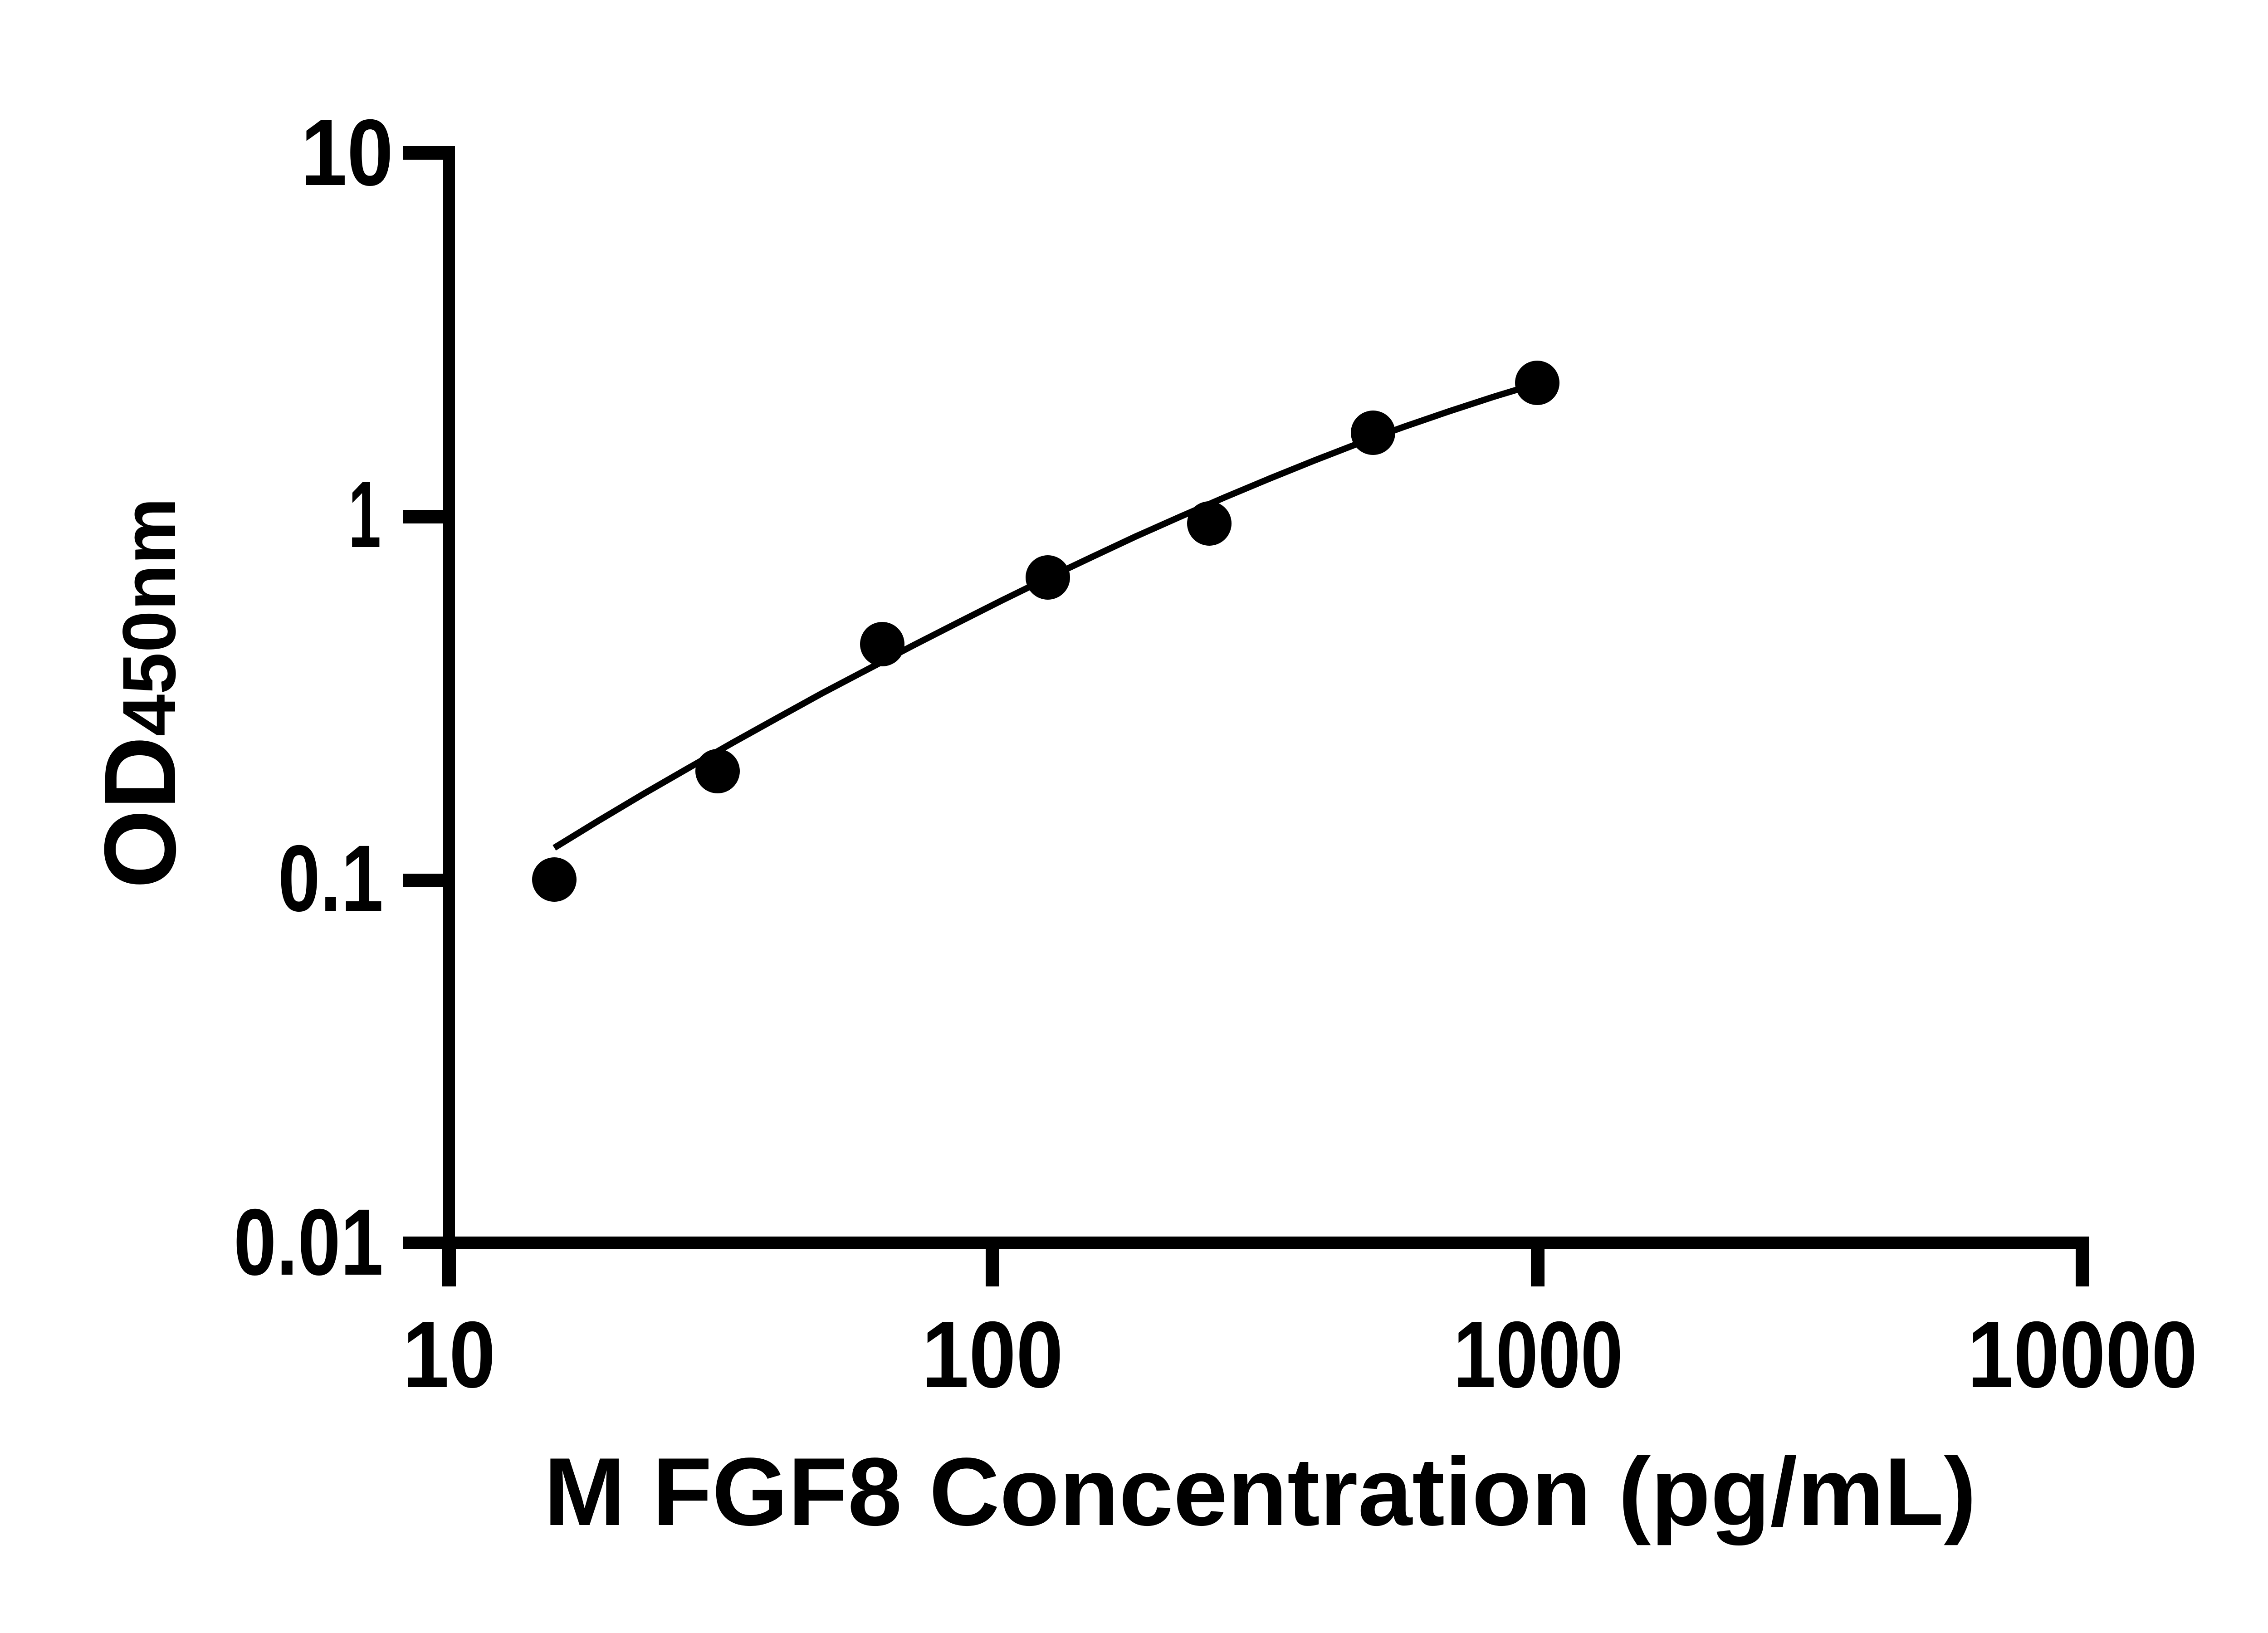 The height and width of the screenshot is (1633, 2268). Describe the element at coordinates (309, 1242) in the screenshot. I see `svg-text: 0.01` at that location.